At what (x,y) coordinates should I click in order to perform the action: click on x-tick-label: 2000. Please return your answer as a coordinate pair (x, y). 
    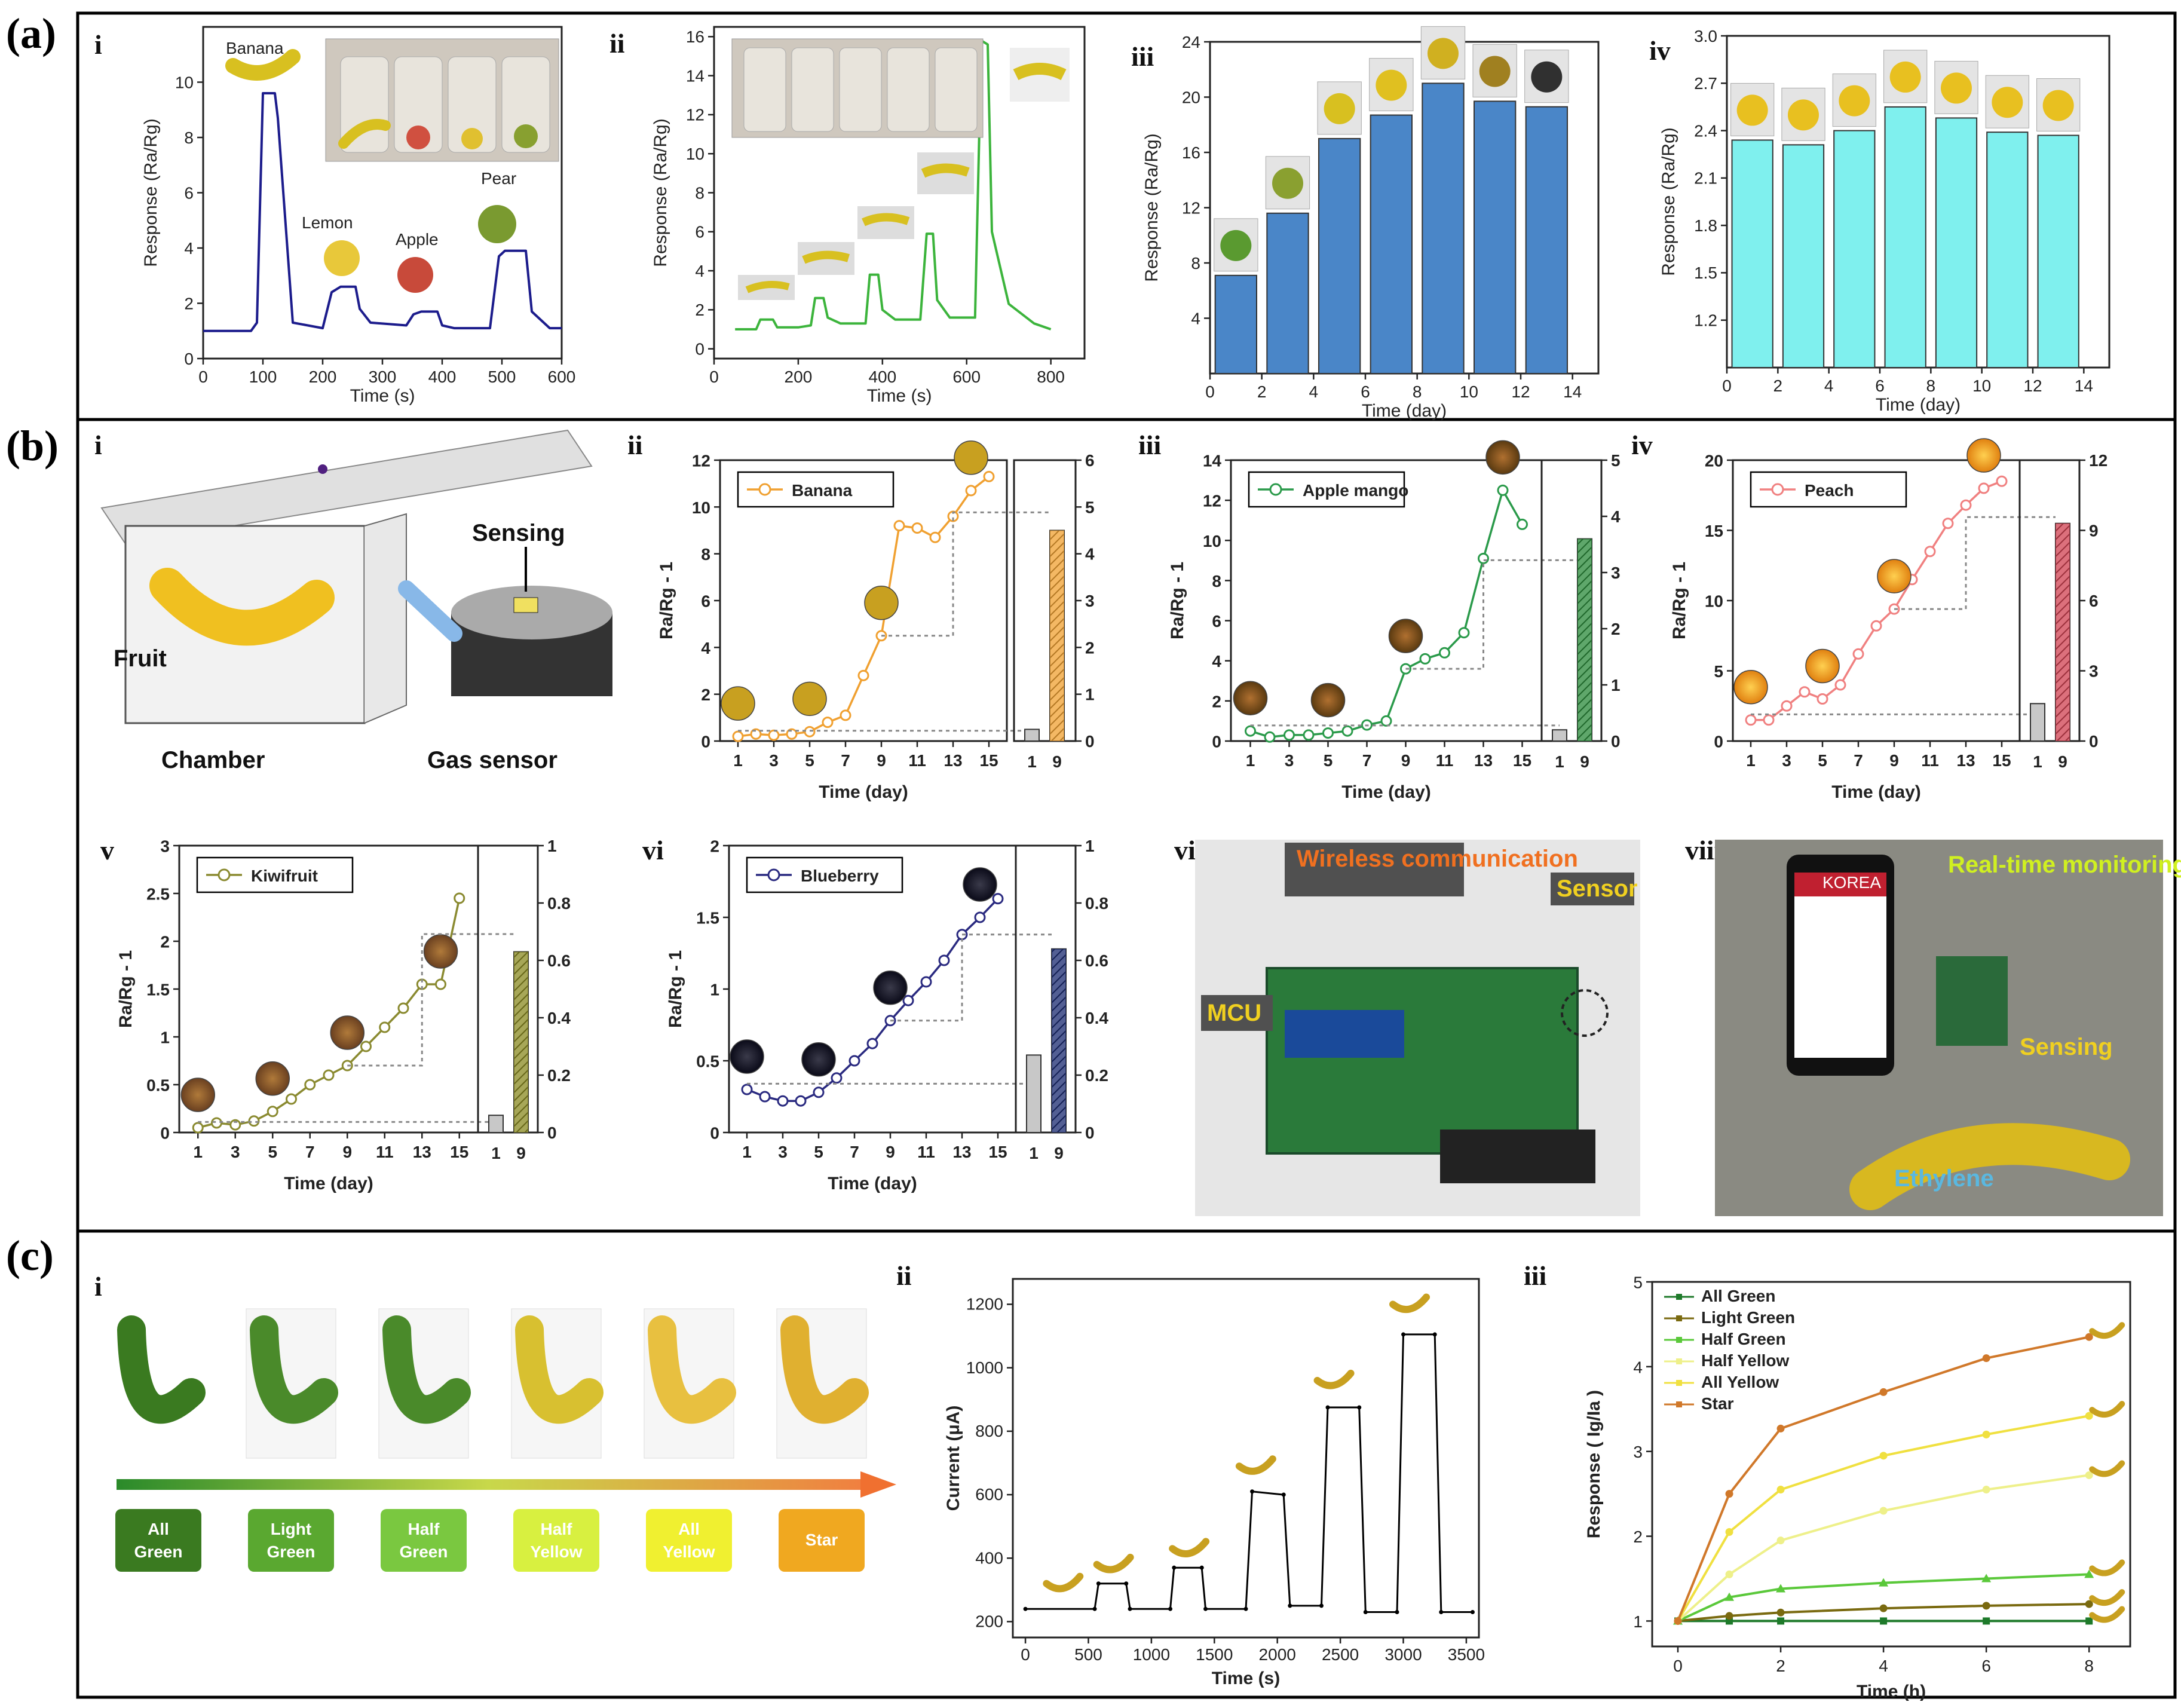
    Looking at the image, I should click on (1278, 1654).